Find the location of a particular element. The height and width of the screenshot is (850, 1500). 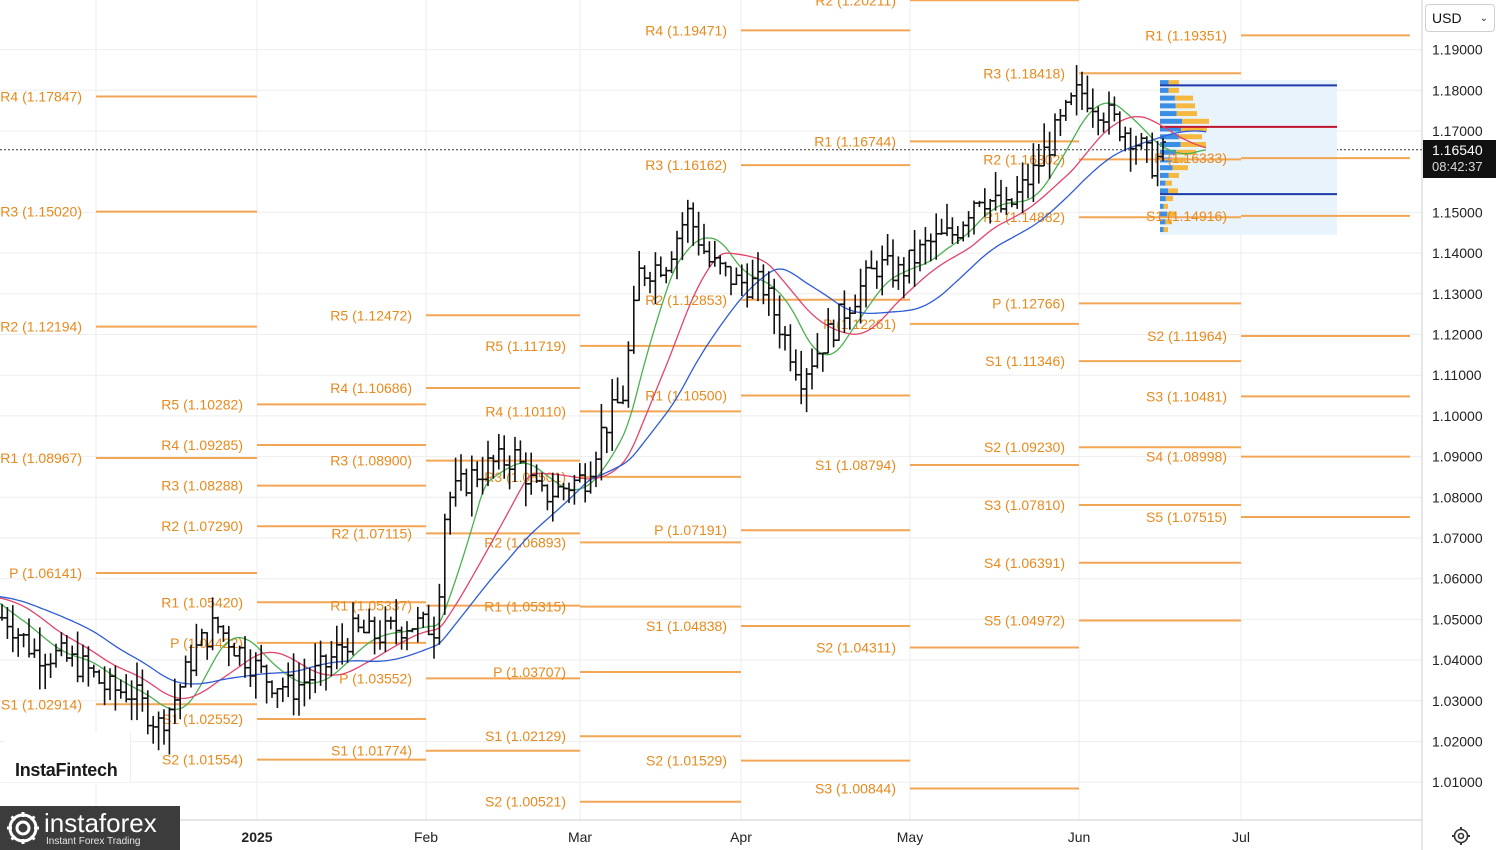

pivot-label: R1 (1.05315) is located at coordinates (525, 607).